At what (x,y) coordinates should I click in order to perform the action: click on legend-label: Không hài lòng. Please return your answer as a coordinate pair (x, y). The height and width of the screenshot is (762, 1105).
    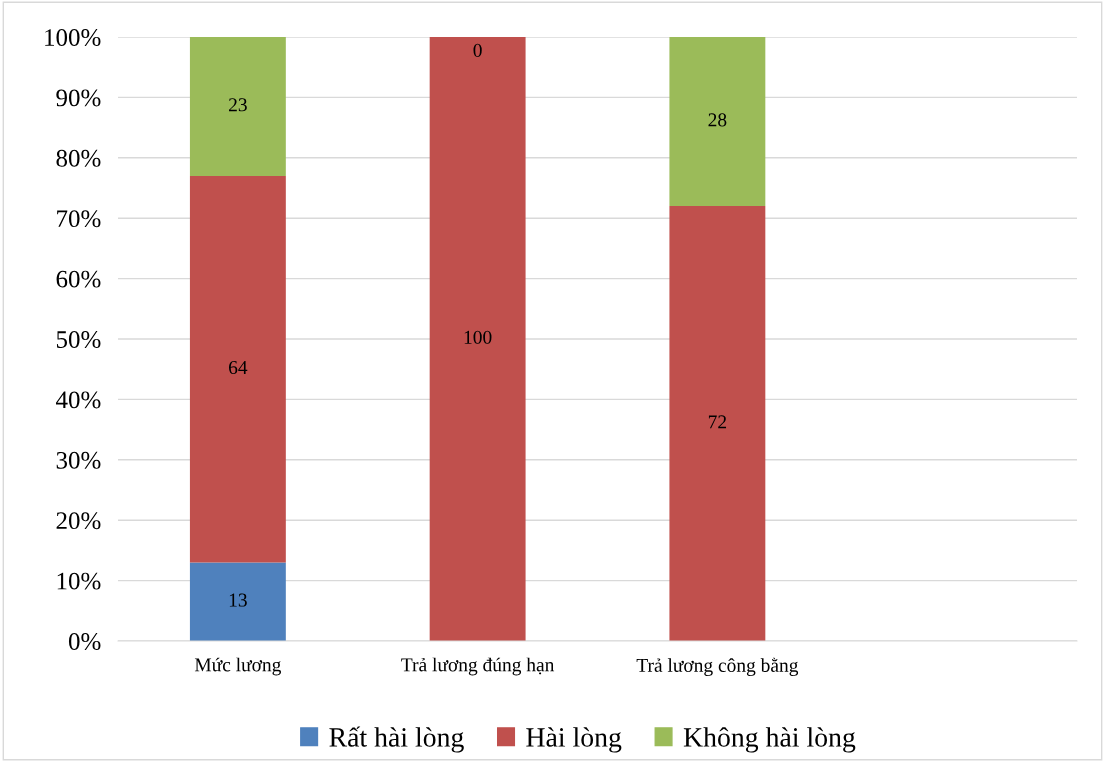
    Looking at the image, I should click on (769, 740).